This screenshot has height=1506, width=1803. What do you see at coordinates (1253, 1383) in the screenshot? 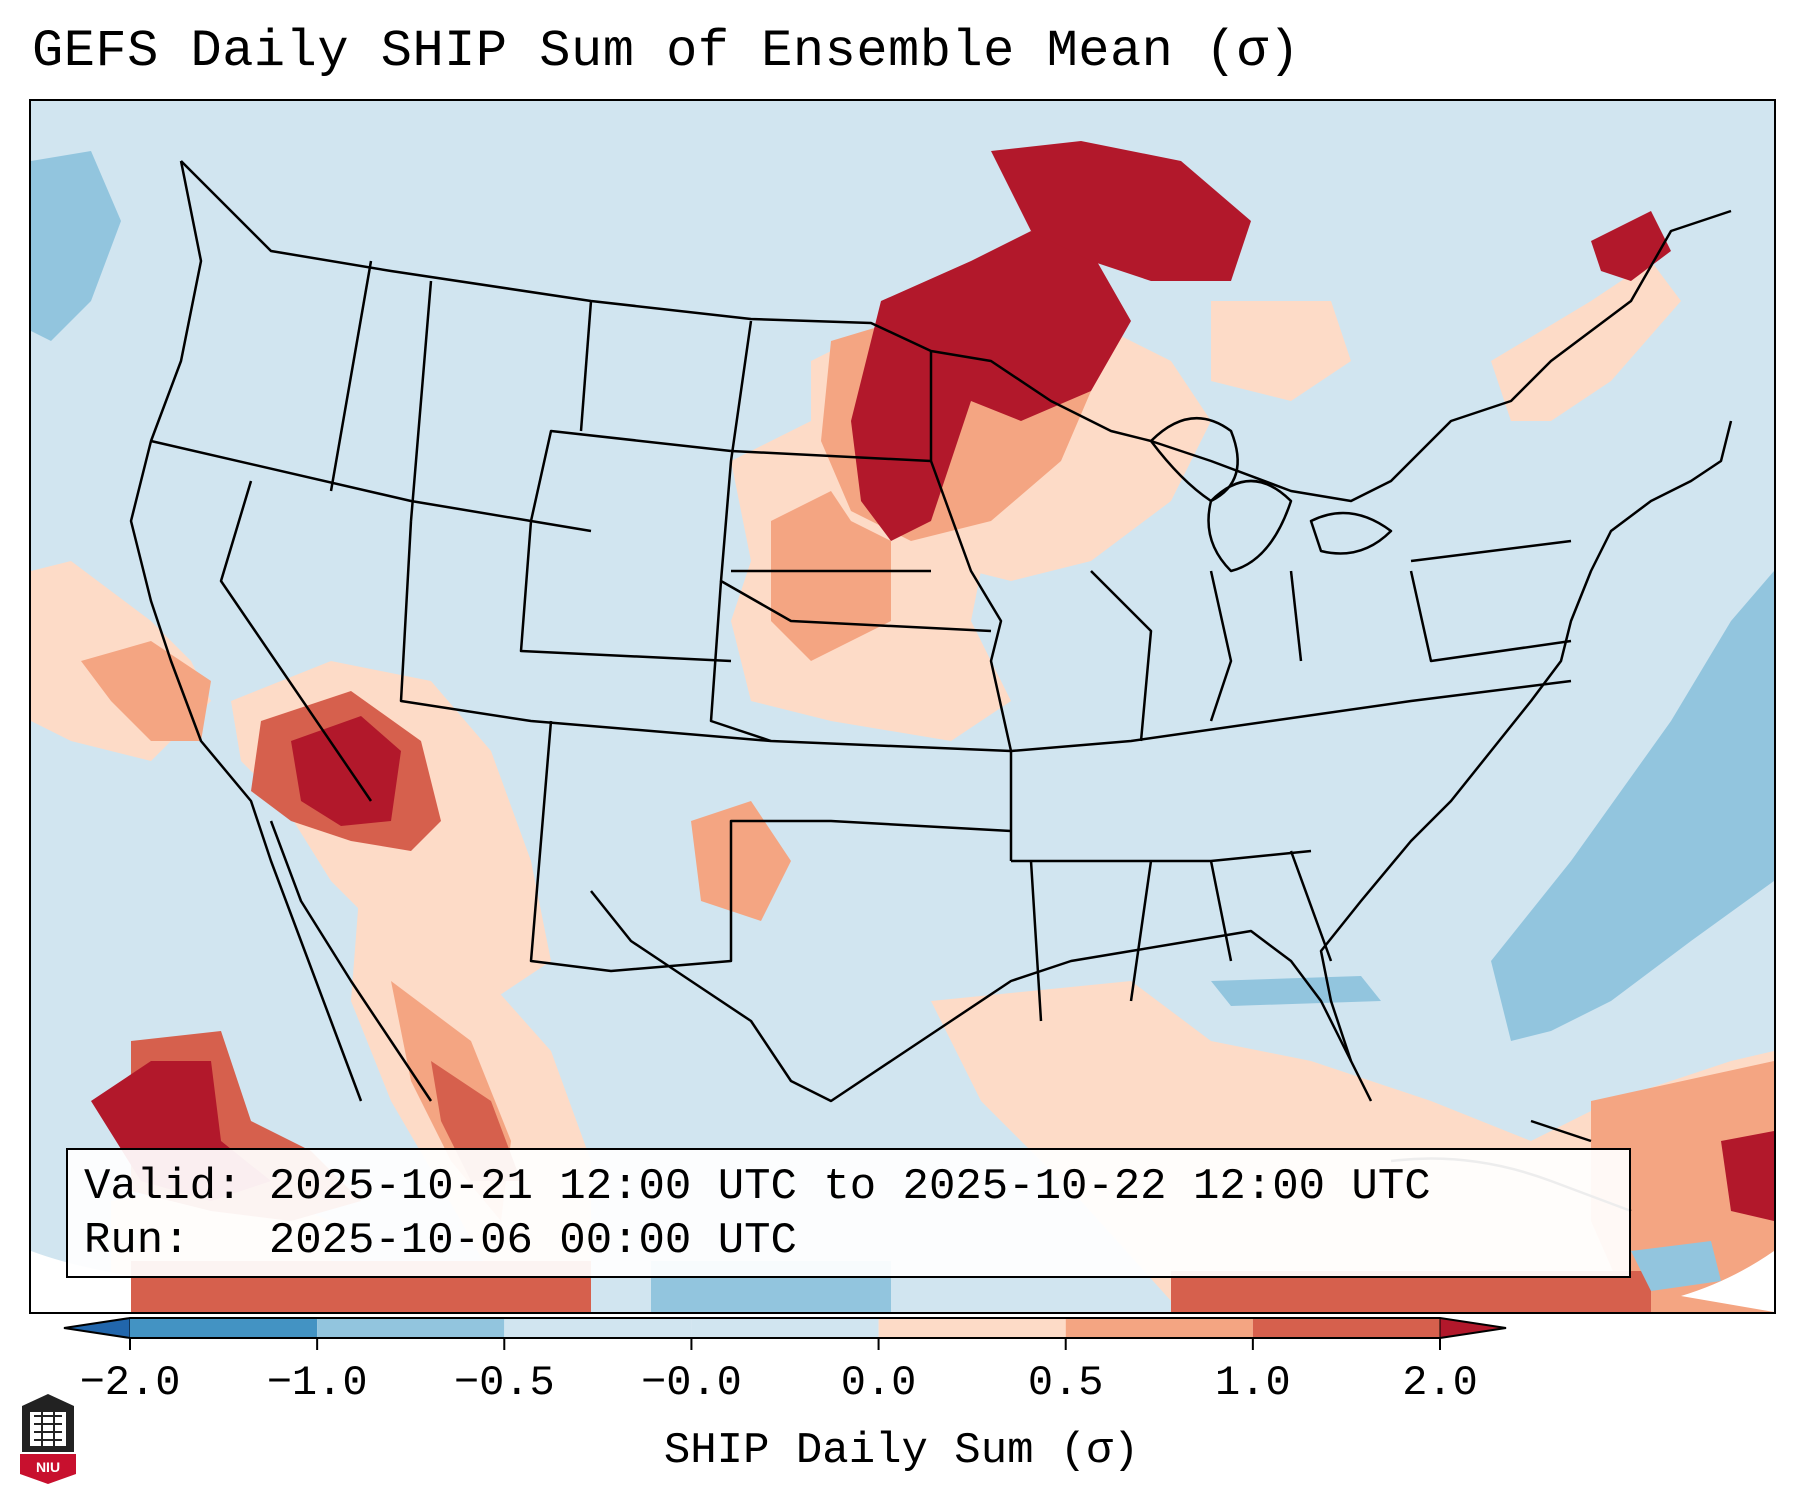
I see `colorbar-tick-label: 1.0` at bounding box center [1253, 1383].